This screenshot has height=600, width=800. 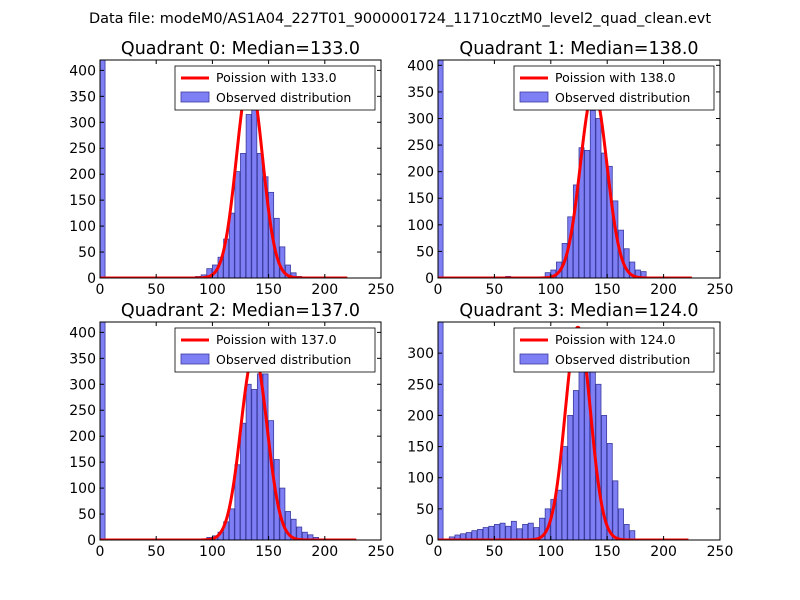 What do you see at coordinates (578, 49) in the screenshot?
I see `quadrant-1-title: Quadrant 1: Median=138.0` at bounding box center [578, 49].